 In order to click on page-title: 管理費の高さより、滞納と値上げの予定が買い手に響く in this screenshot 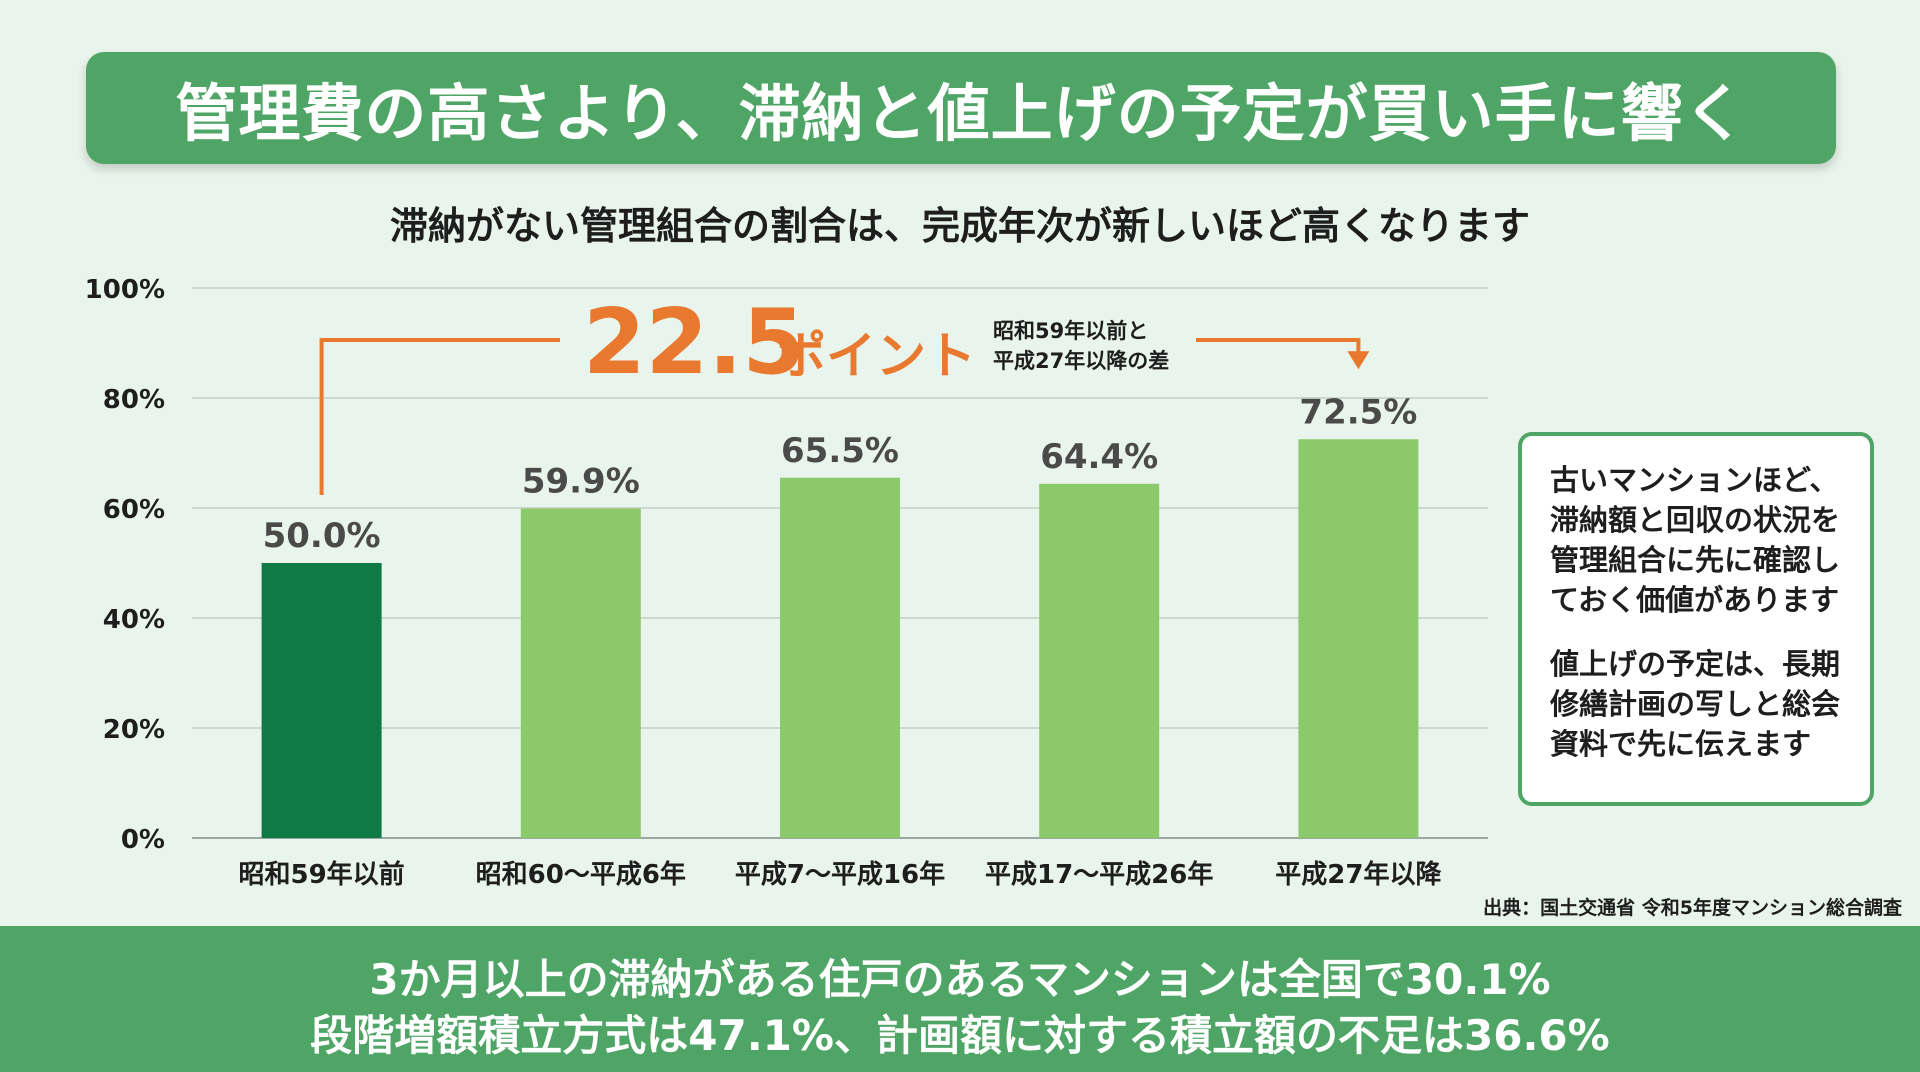, I will do `click(961, 113)`.